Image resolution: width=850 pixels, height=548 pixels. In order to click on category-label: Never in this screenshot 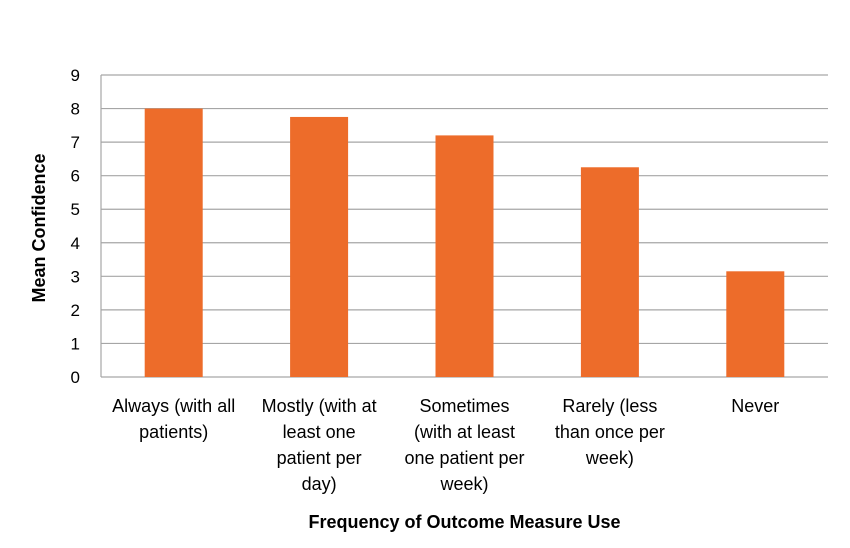, I will do `click(755, 406)`.